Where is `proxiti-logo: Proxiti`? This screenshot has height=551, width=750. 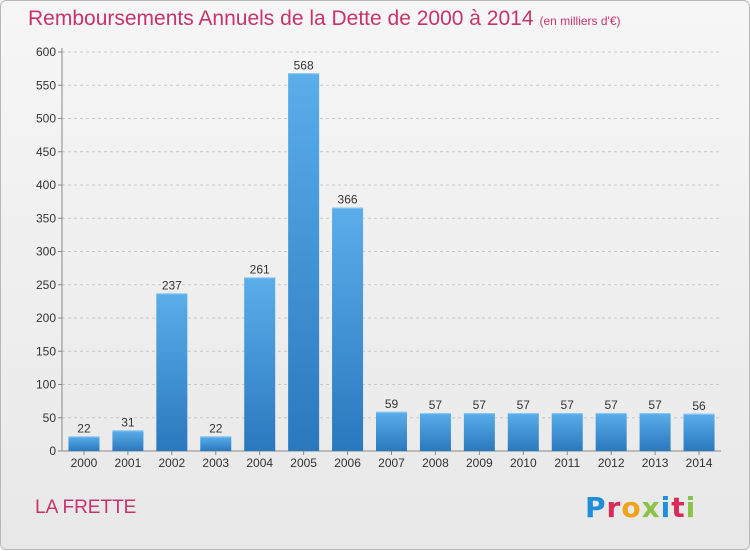
proxiti-logo: Proxiti is located at coordinates (640, 507).